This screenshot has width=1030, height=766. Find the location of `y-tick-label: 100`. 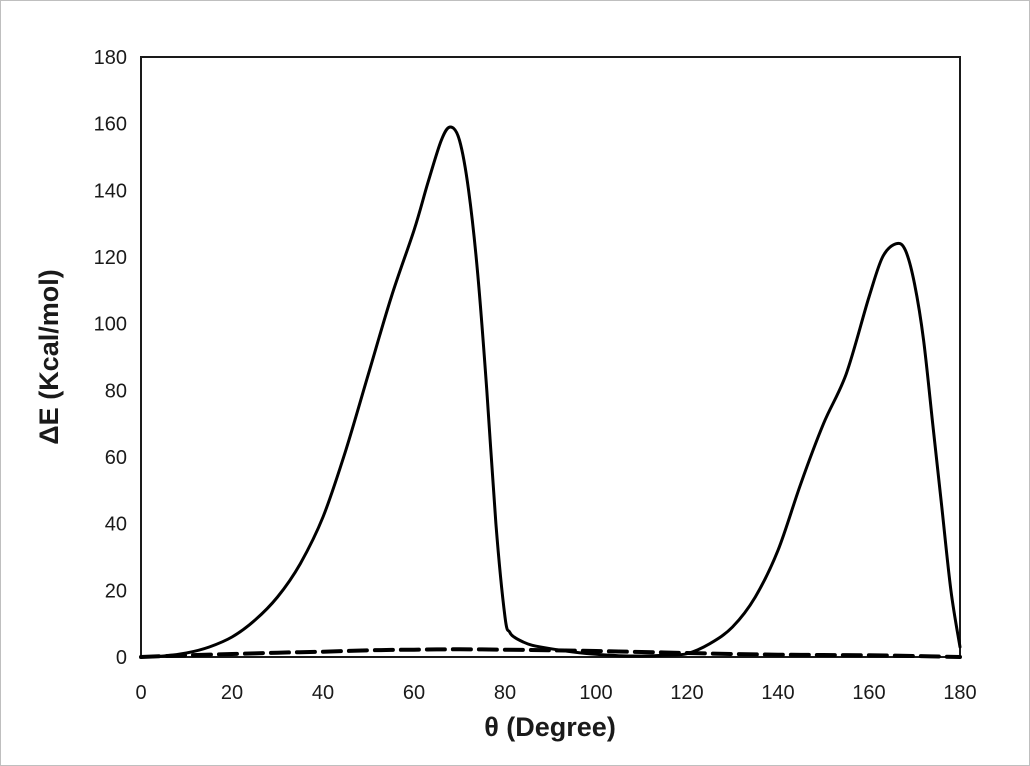

y-tick-label: 100 is located at coordinates (110, 325).